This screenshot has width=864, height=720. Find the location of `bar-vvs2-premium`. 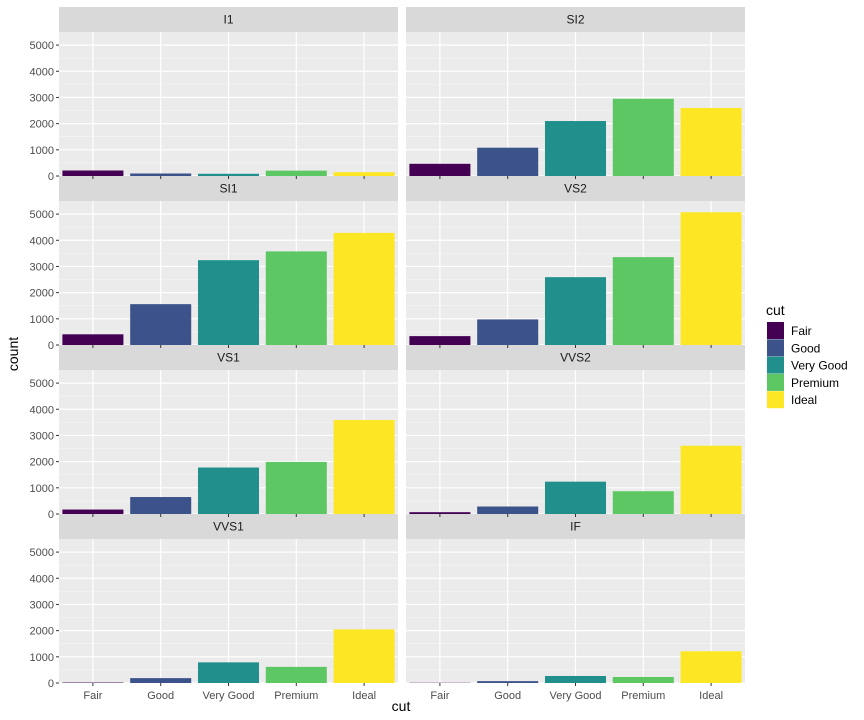

bar-vvs2-premium is located at coordinates (643, 502).